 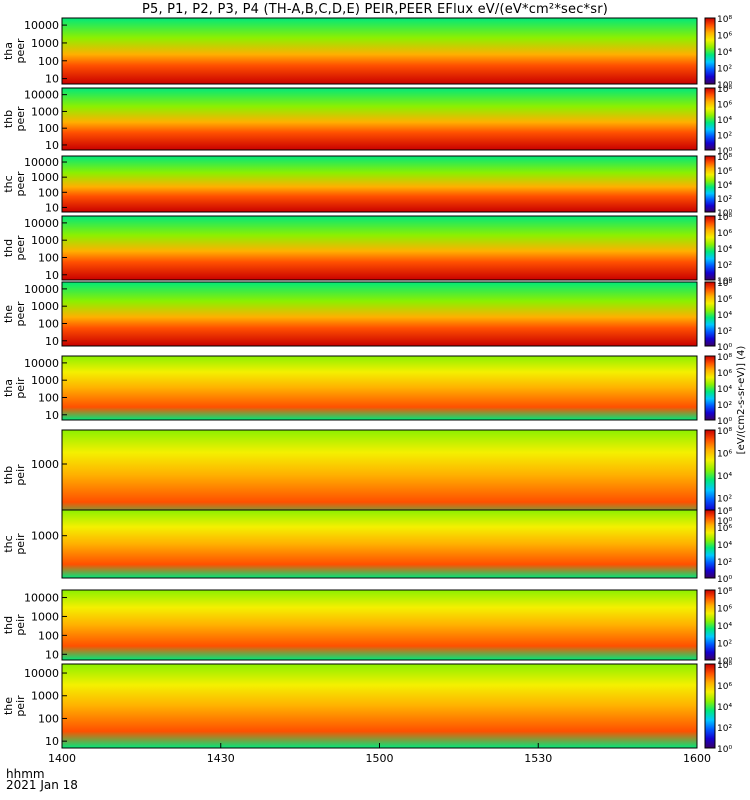 I want to click on x-tick-label: 1600, so click(x=697, y=758).